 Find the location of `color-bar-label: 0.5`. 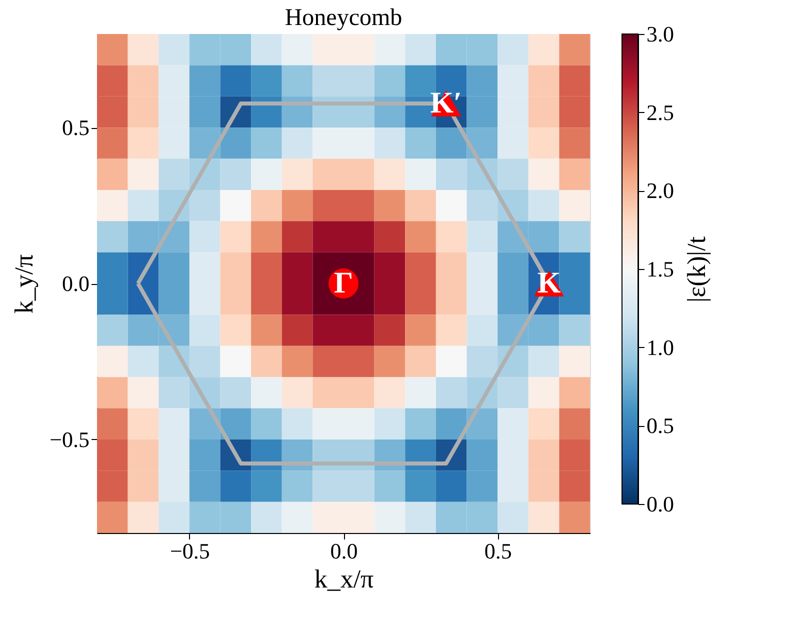

color-bar-label: 0.5 is located at coordinates (660, 425).